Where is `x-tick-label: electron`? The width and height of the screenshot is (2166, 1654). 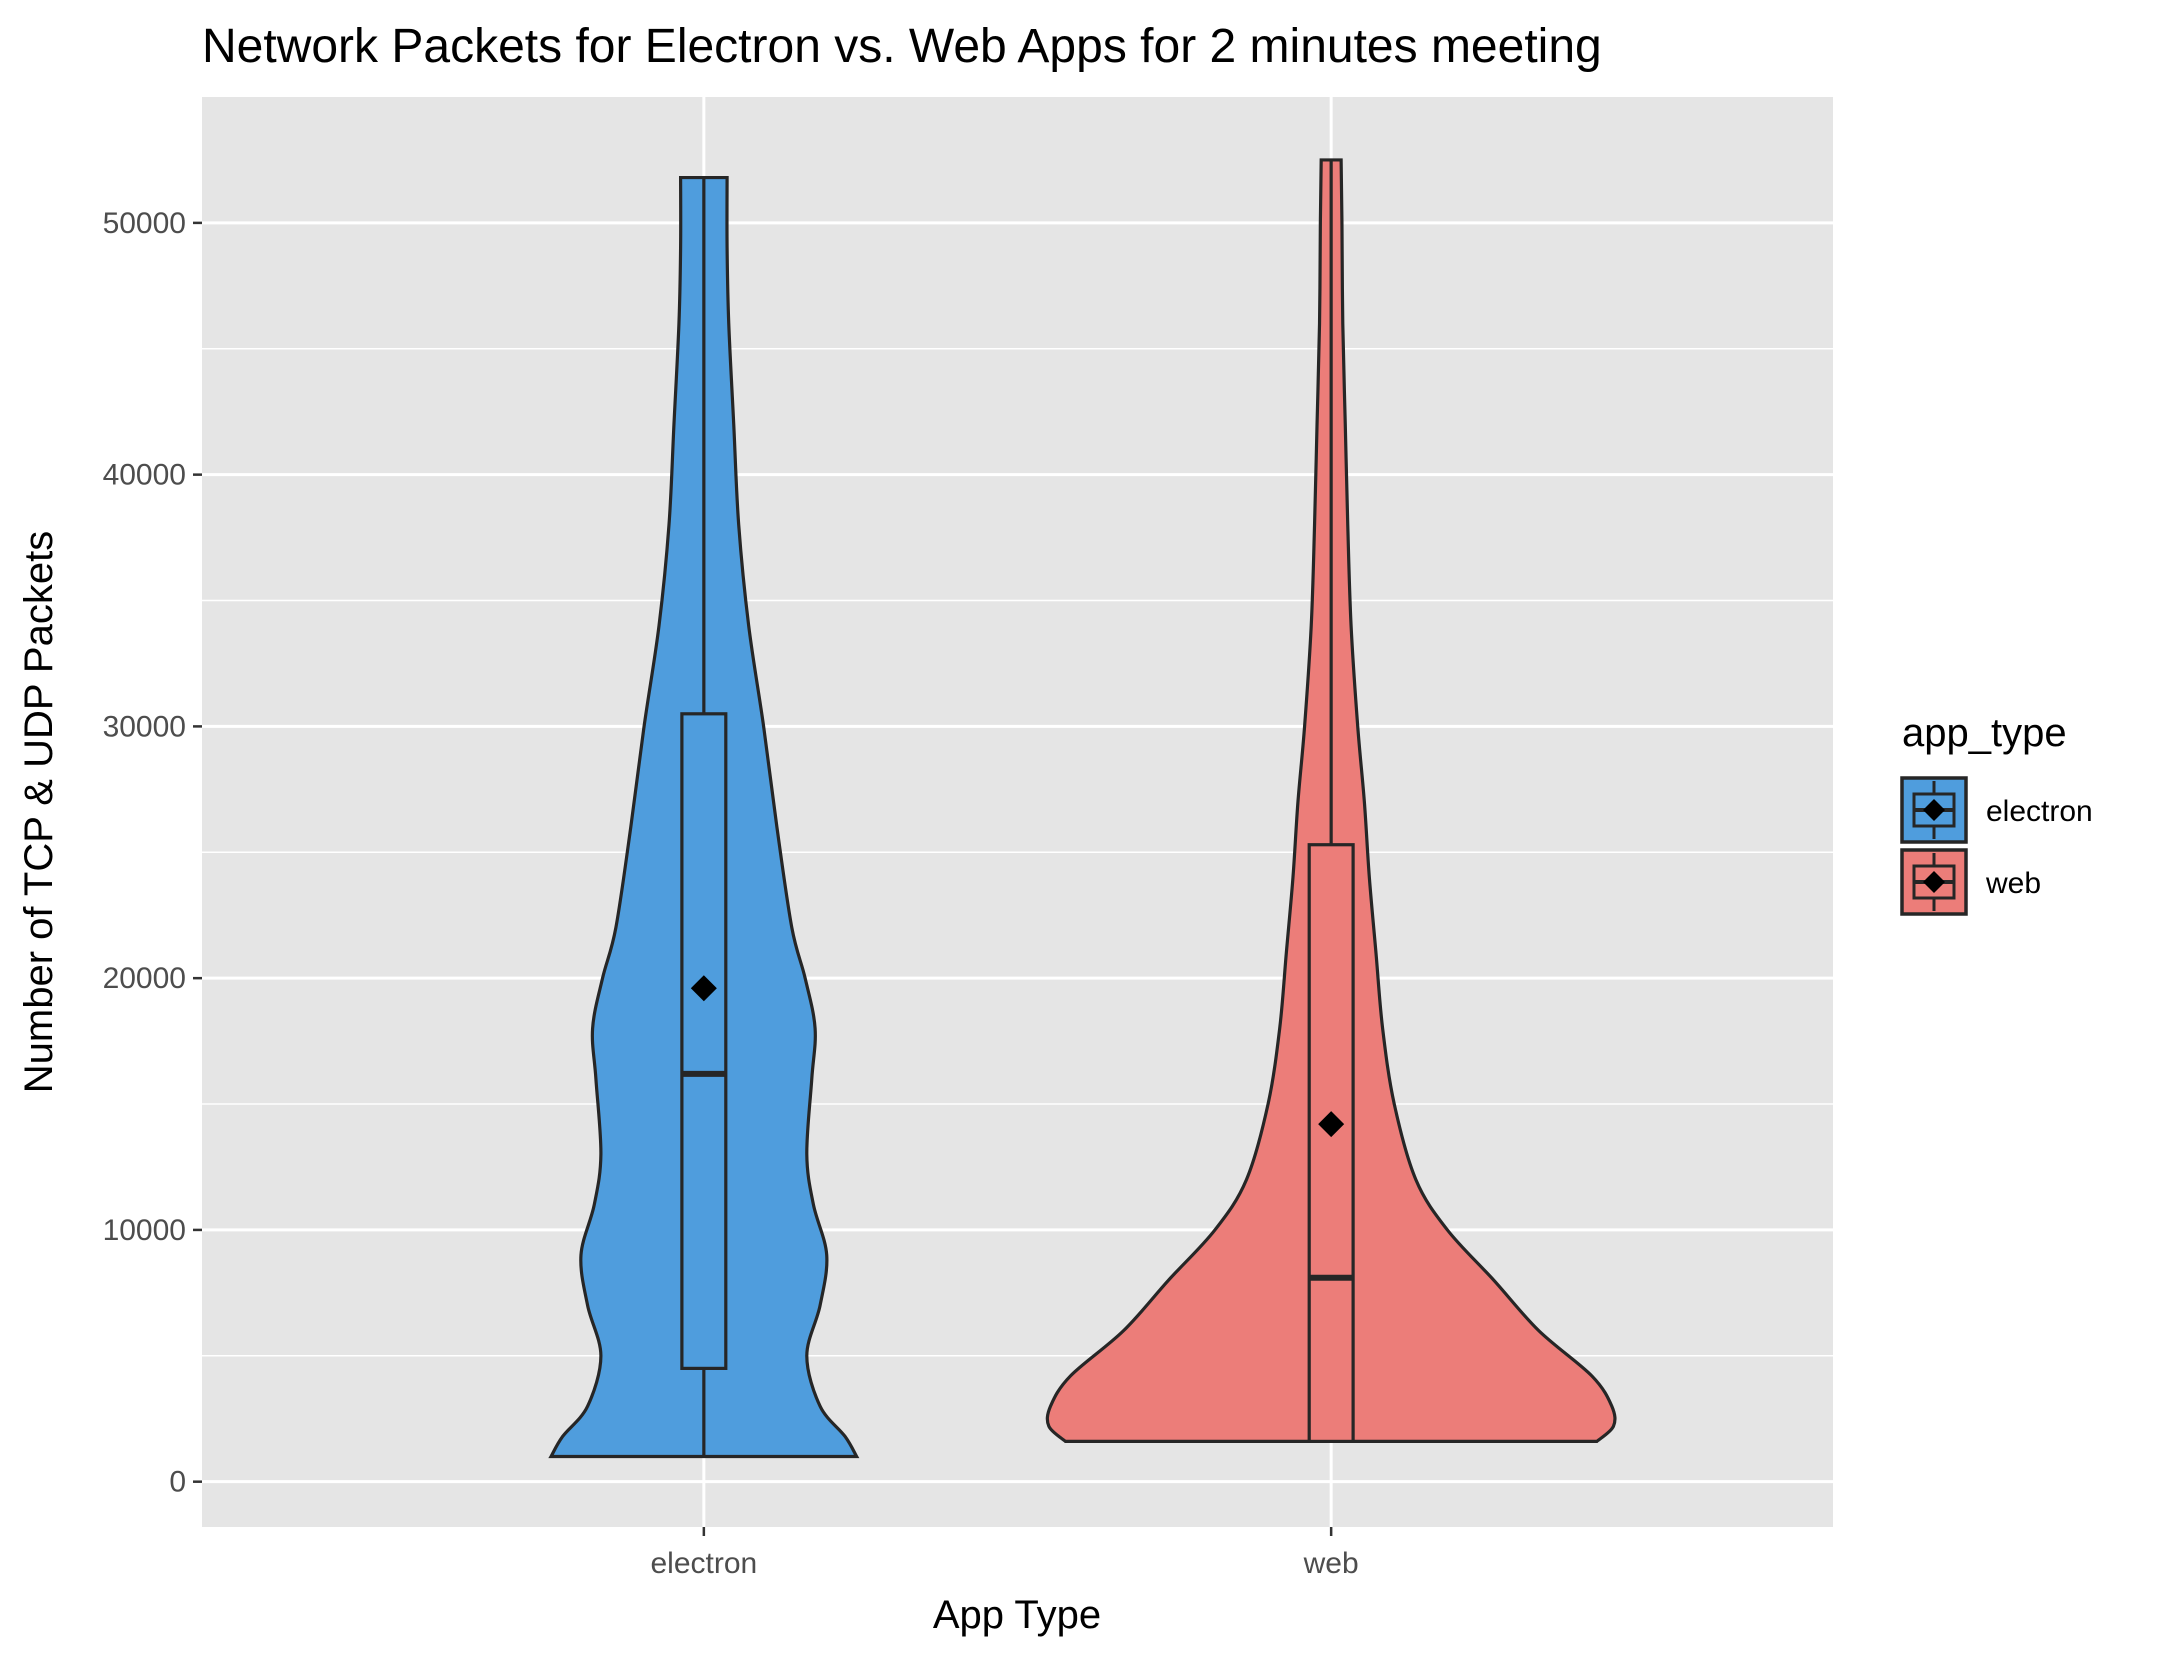
x-tick-label: electron is located at coordinates (703, 1563).